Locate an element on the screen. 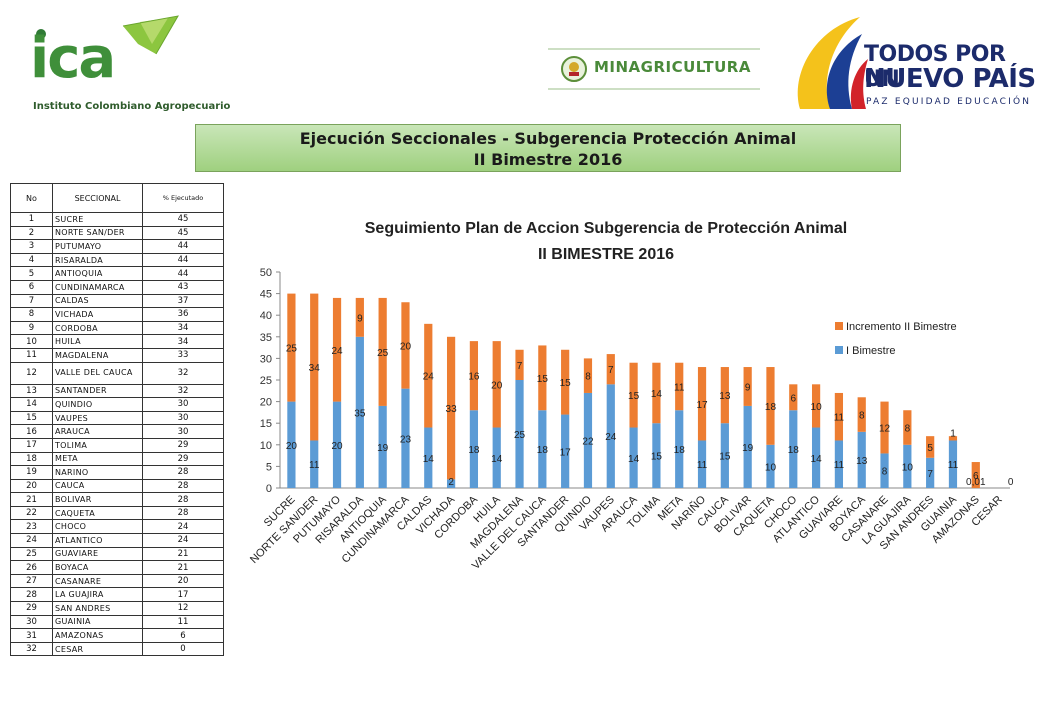 The width and height of the screenshot is (1040, 720). ica-subtitle: Instituto Colombiano Agropecuario is located at coordinates (132, 106).